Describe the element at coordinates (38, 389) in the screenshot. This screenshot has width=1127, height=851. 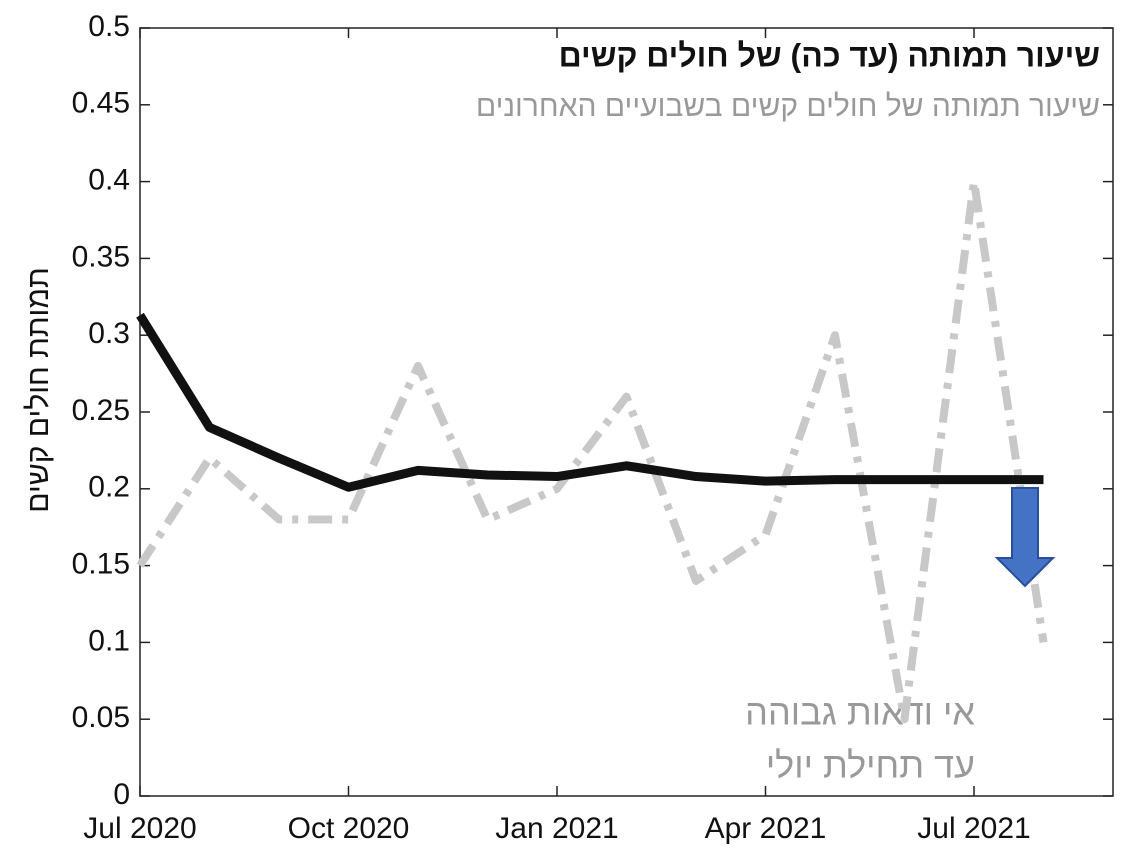
I see `y-axis-label: תמותת חולים קשים` at that location.